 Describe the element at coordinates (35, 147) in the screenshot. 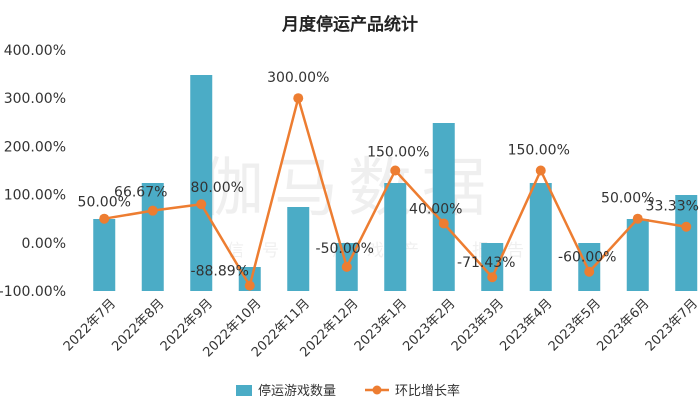

I see `y-tick-label: 200.00%` at that location.